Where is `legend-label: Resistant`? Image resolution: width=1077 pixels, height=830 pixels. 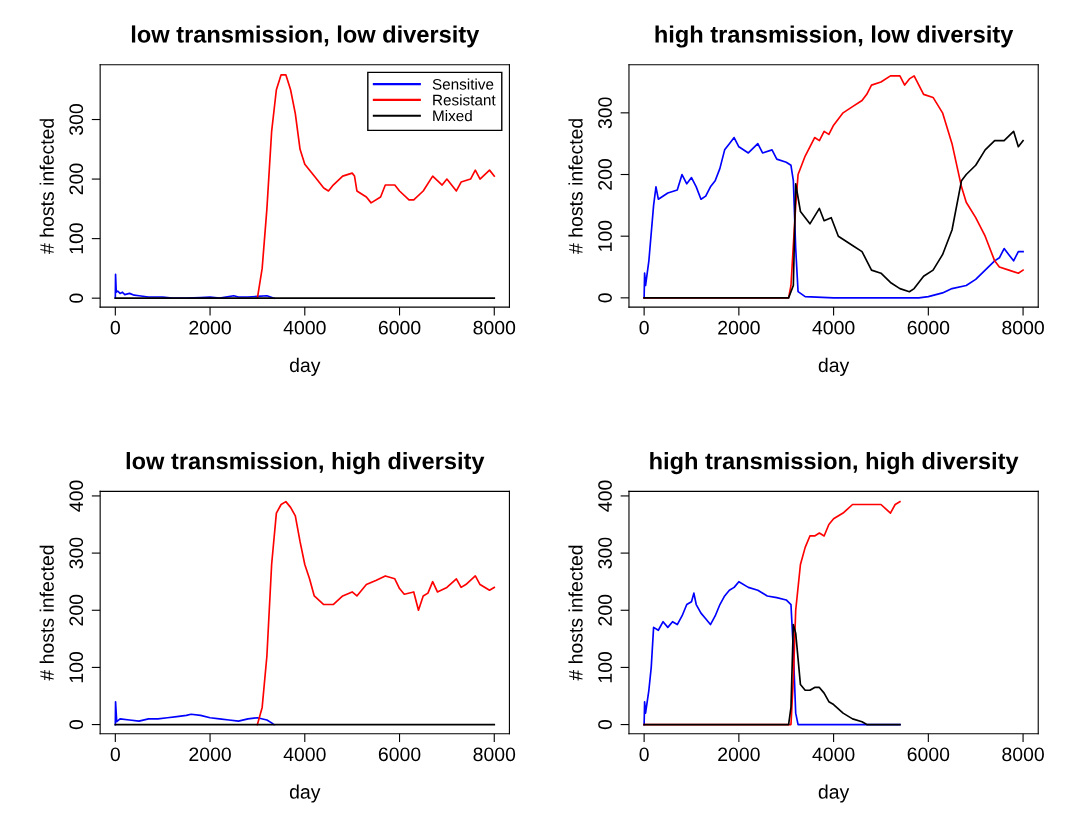
legend-label: Resistant is located at coordinates (464, 100).